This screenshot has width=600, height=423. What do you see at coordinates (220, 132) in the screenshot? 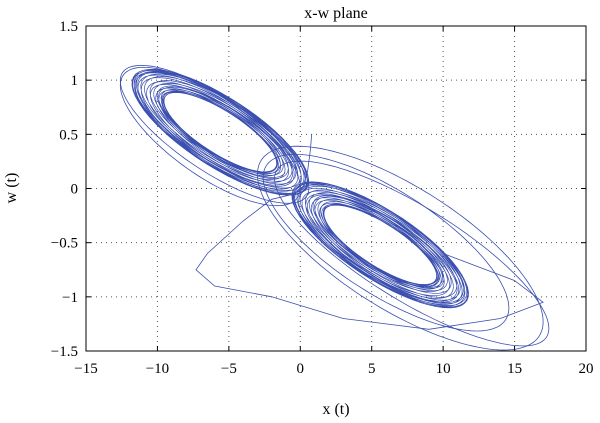
I see `trajectory-upper-lobe` at bounding box center [220, 132].